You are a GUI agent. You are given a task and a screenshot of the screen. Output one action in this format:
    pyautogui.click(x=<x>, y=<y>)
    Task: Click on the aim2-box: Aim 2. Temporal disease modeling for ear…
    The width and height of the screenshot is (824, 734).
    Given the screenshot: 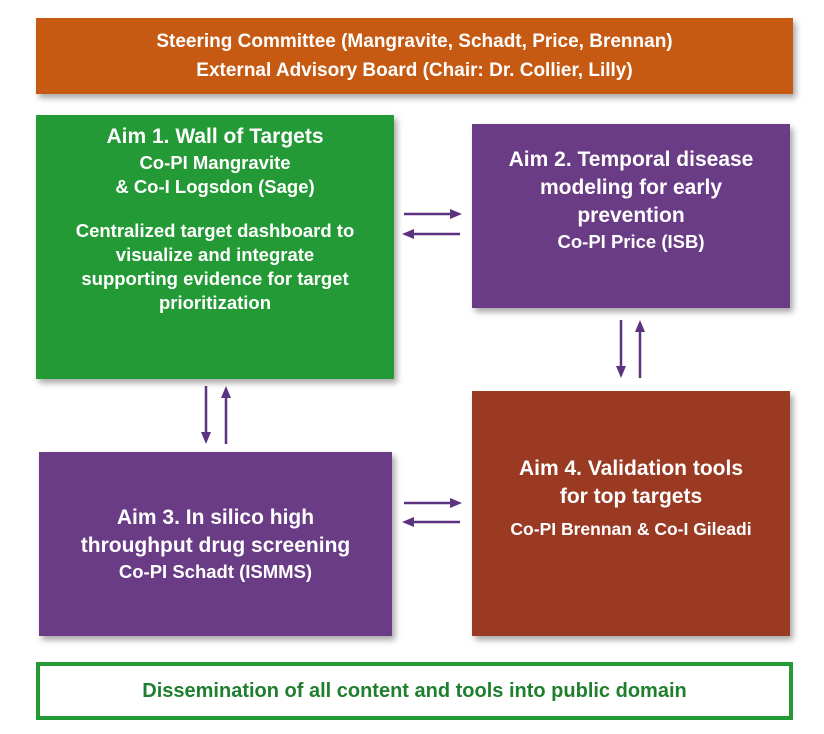 What is the action you would take?
    pyautogui.click(x=631, y=216)
    